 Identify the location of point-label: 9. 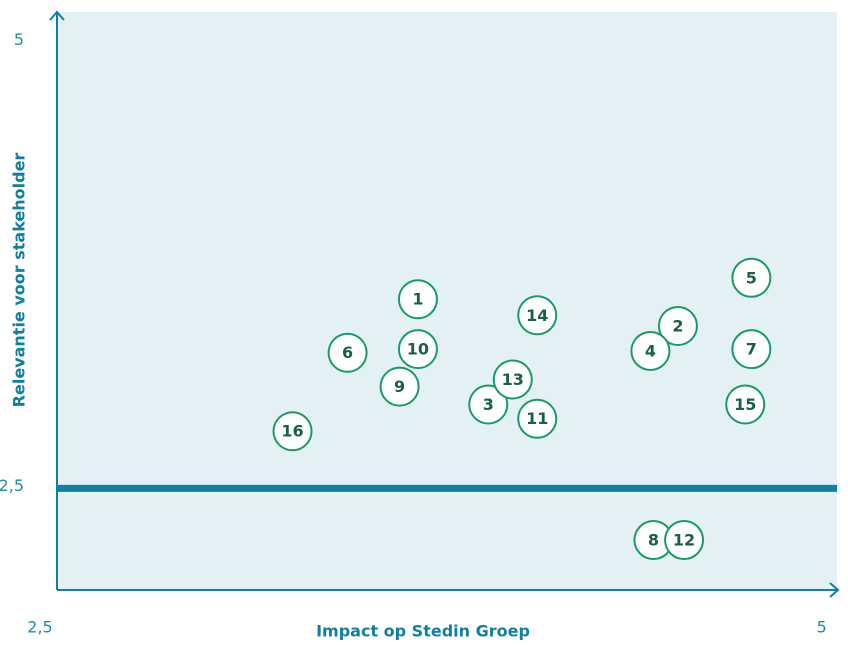
(399, 386).